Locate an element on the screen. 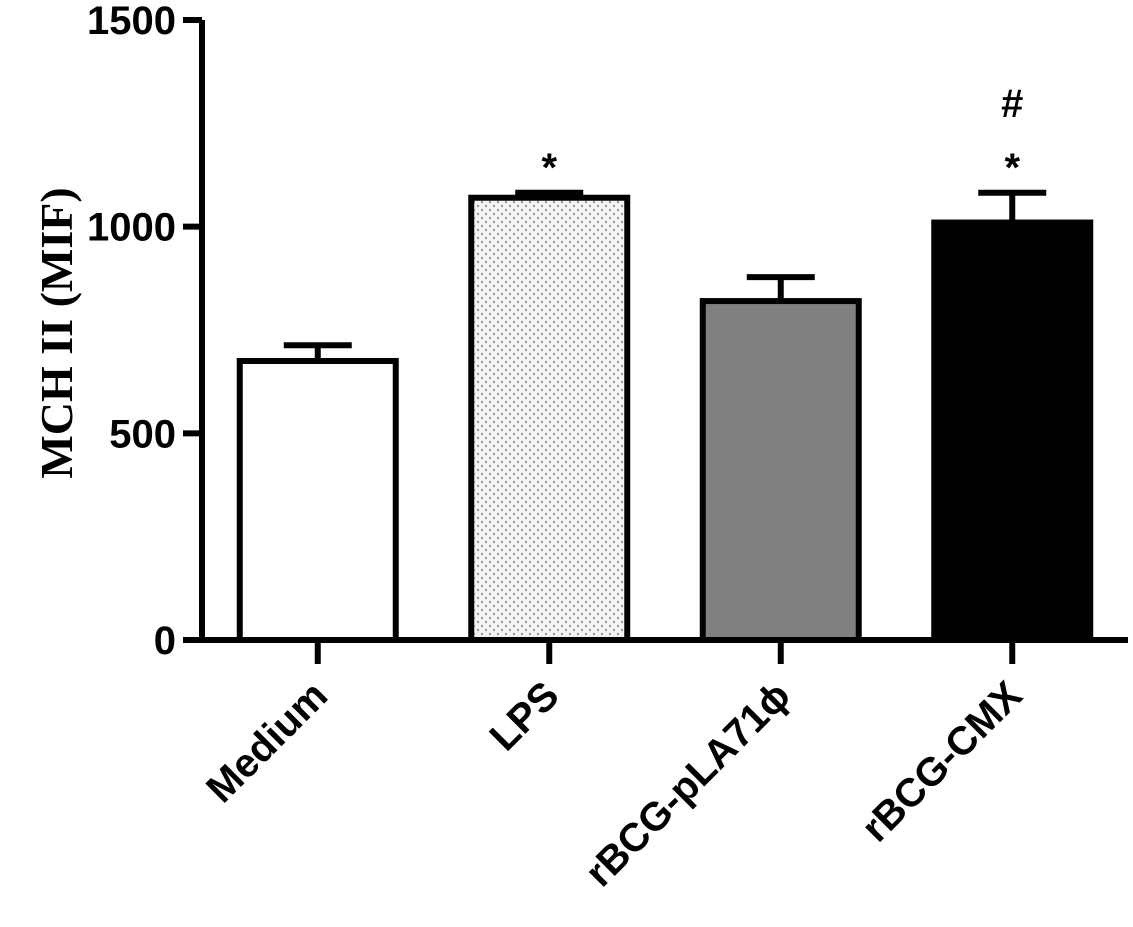 This screenshot has width=1133, height=927. significance-marks: * * # is located at coordinates (782, 136).